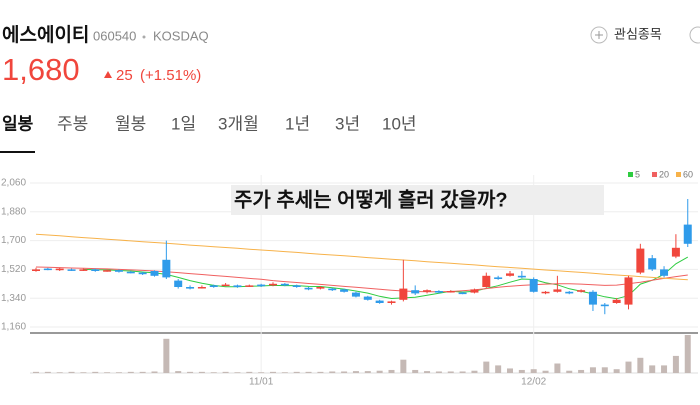 The height and width of the screenshot is (405, 700). I want to click on y-tick-label: 1,700, so click(13, 240).